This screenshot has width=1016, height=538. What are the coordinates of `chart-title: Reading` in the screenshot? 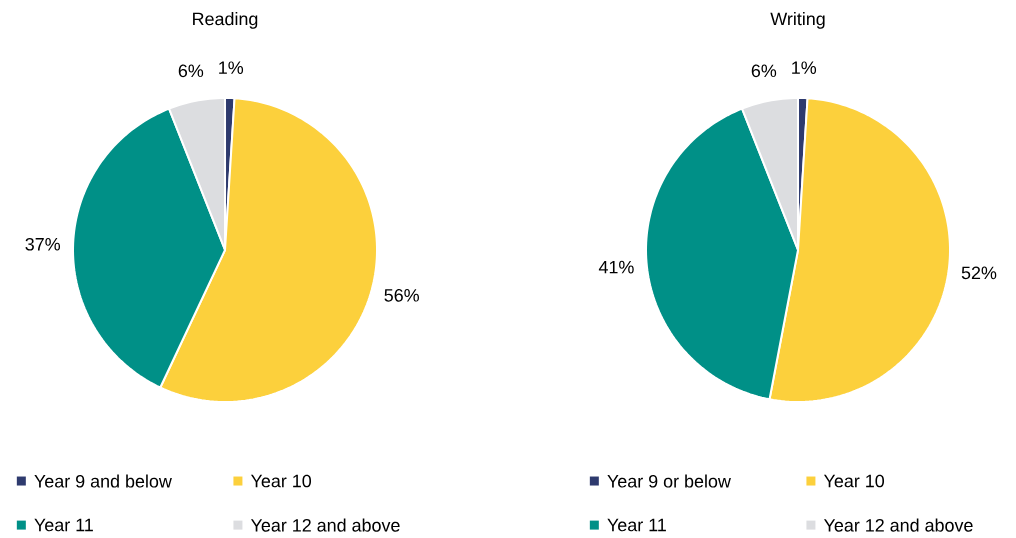 It's located at (225, 20).